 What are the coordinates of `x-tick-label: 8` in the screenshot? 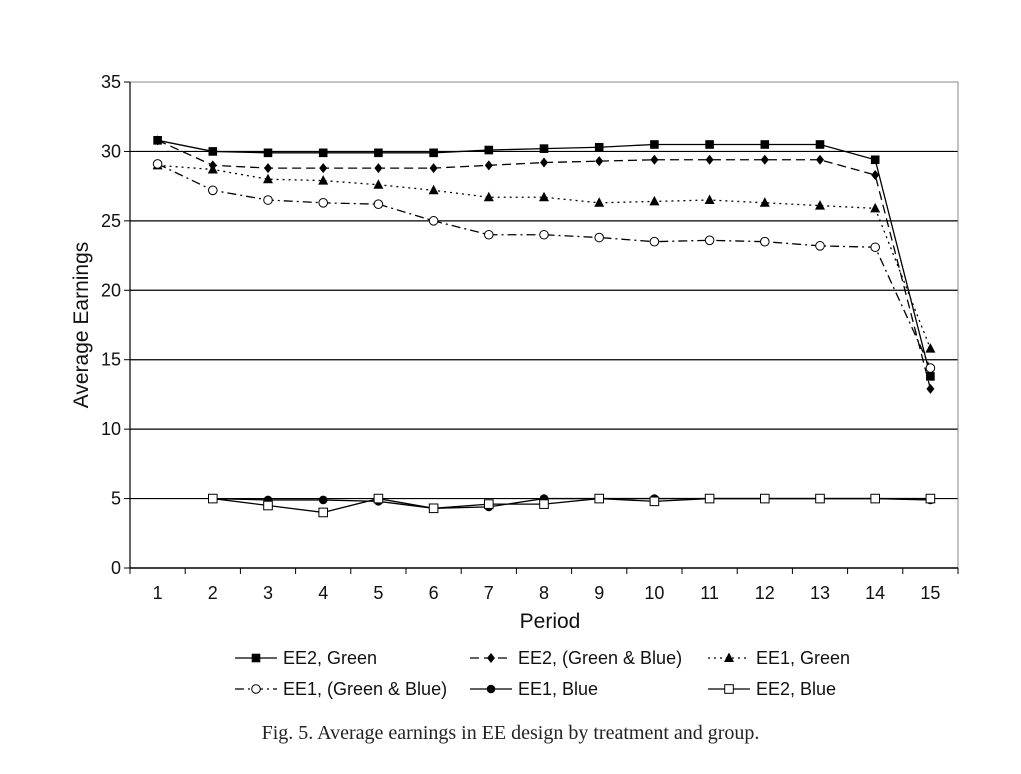 It's located at (544, 593).